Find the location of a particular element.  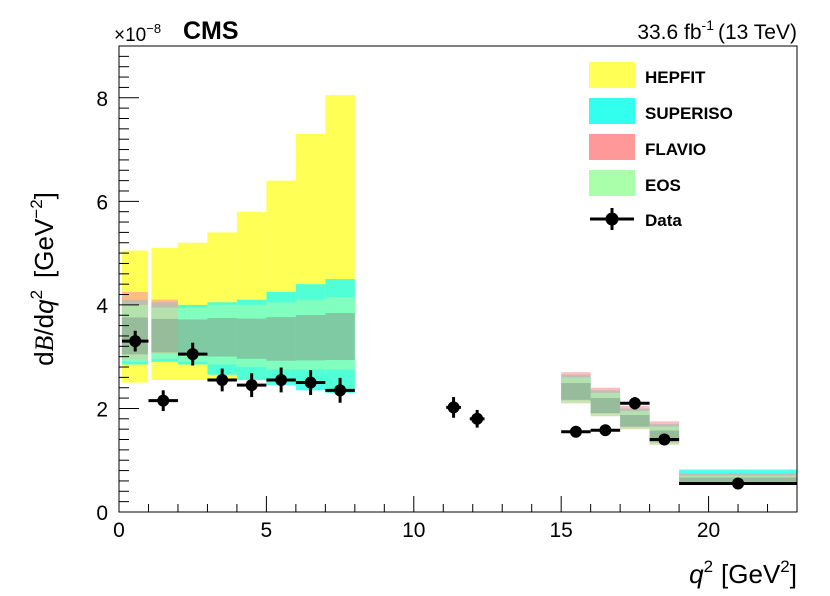

experiment-label: CMS is located at coordinates (211, 31).